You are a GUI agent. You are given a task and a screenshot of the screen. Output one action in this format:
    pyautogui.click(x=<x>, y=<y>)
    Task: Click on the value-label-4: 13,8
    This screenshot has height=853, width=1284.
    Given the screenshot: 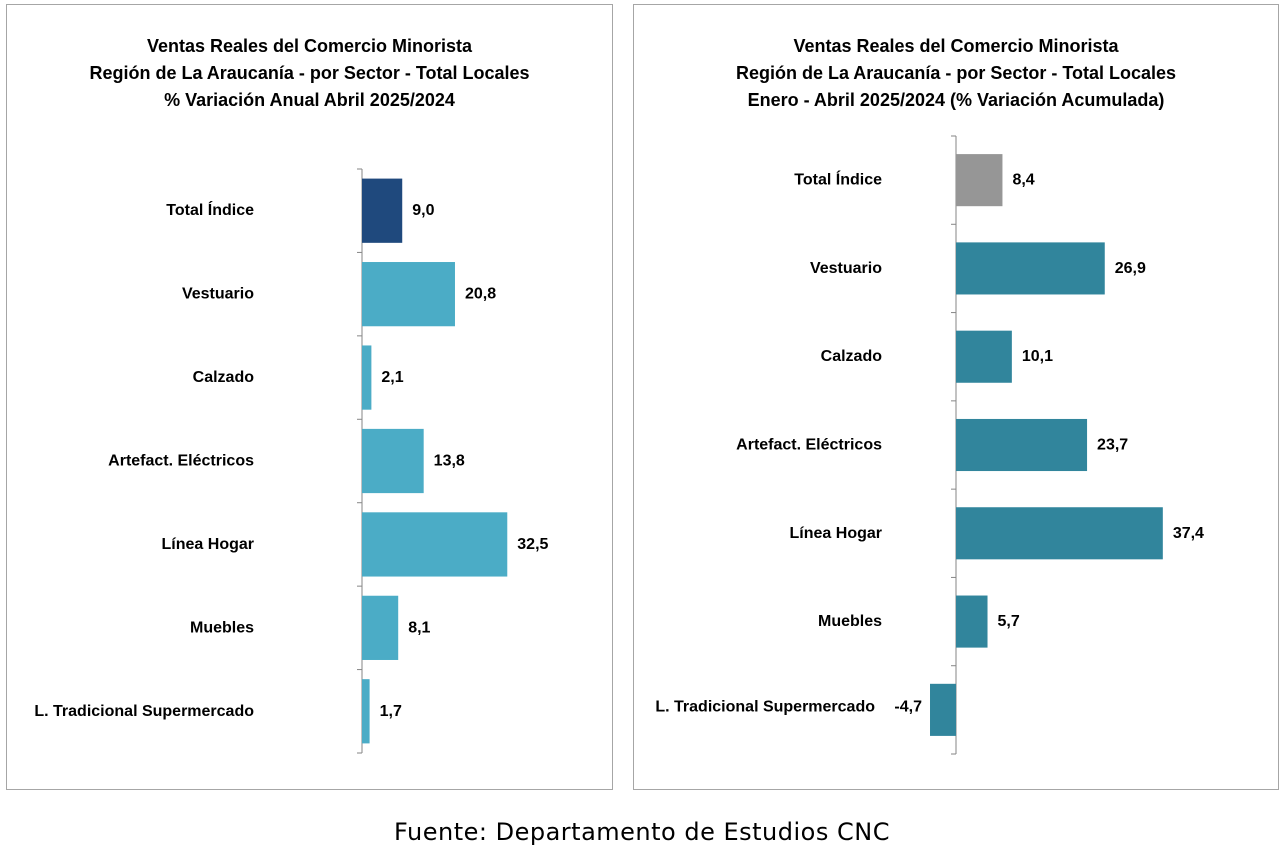 What is the action you would take?
    pyautogui.click(x=449, y=461)
    